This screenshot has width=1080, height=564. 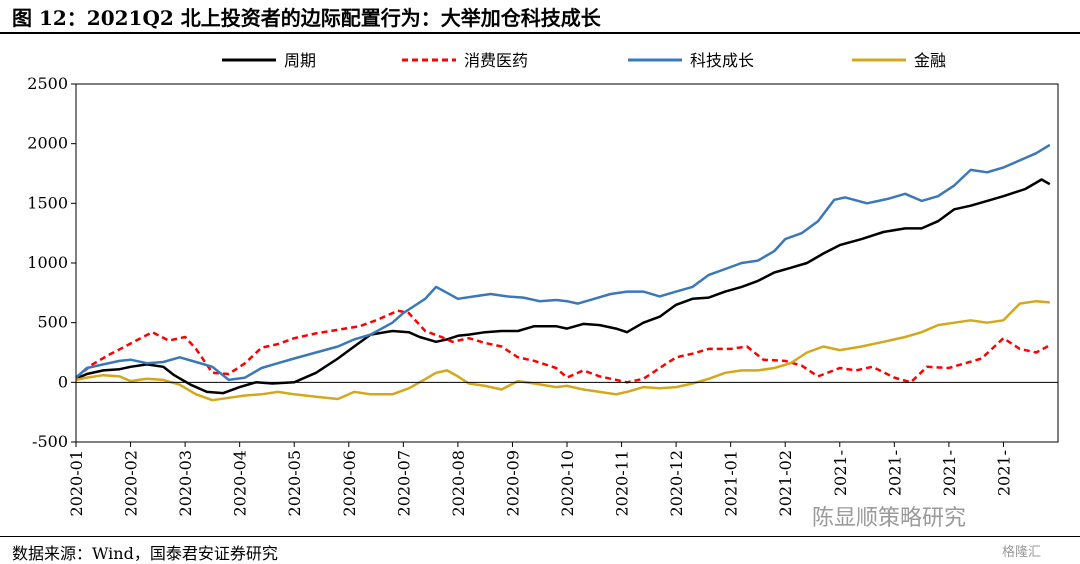 I want to click on y-tick-label: 2500, so click(x=47, y=83).